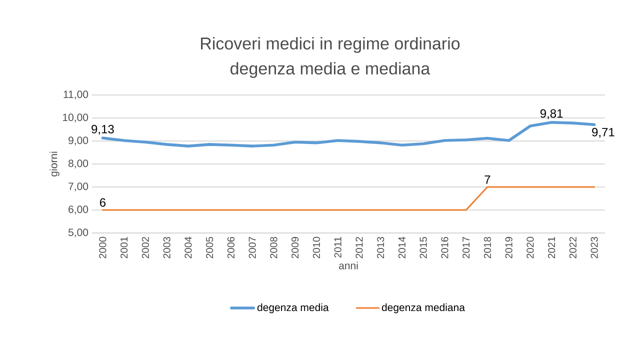  What do you see at coordinates (103, 129) in the screenshot?
I see `data-label: 9,13` at bounding box center [103, 129].